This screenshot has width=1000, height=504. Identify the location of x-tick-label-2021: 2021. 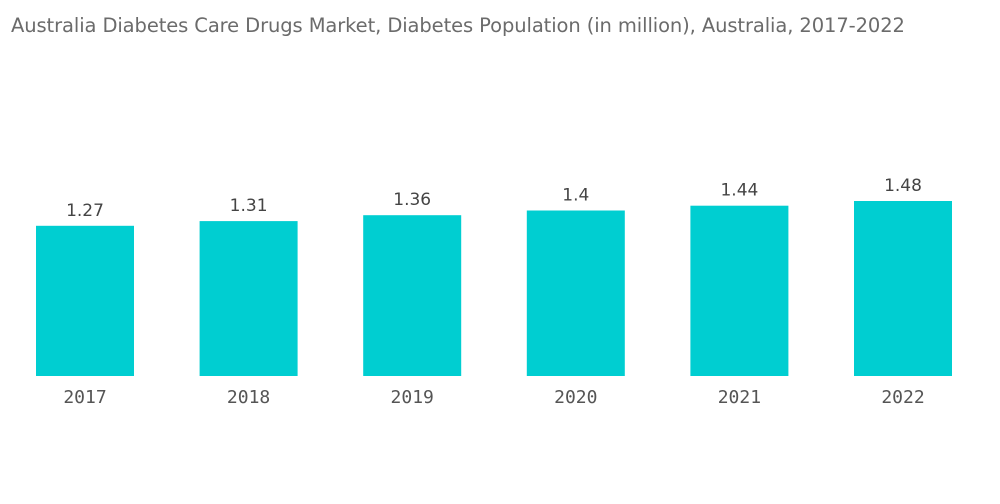
(739, 397).